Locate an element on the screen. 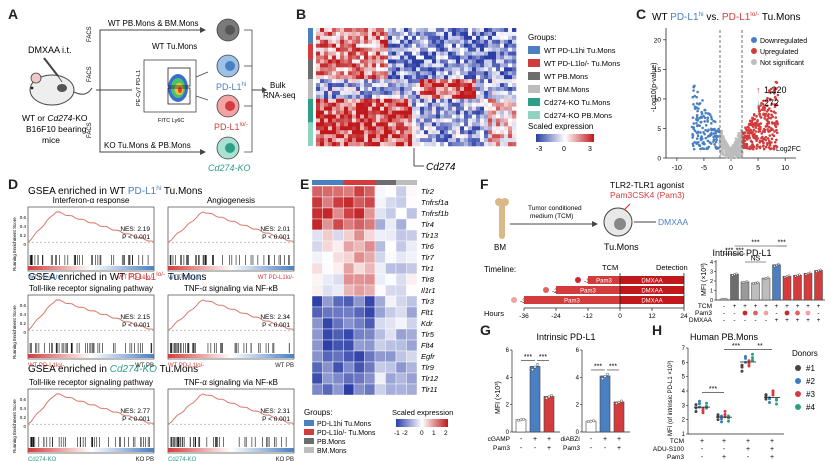 The width and height of the screenshot is (831, 461). f-row-sign: - is located at coordinates (818, 313).